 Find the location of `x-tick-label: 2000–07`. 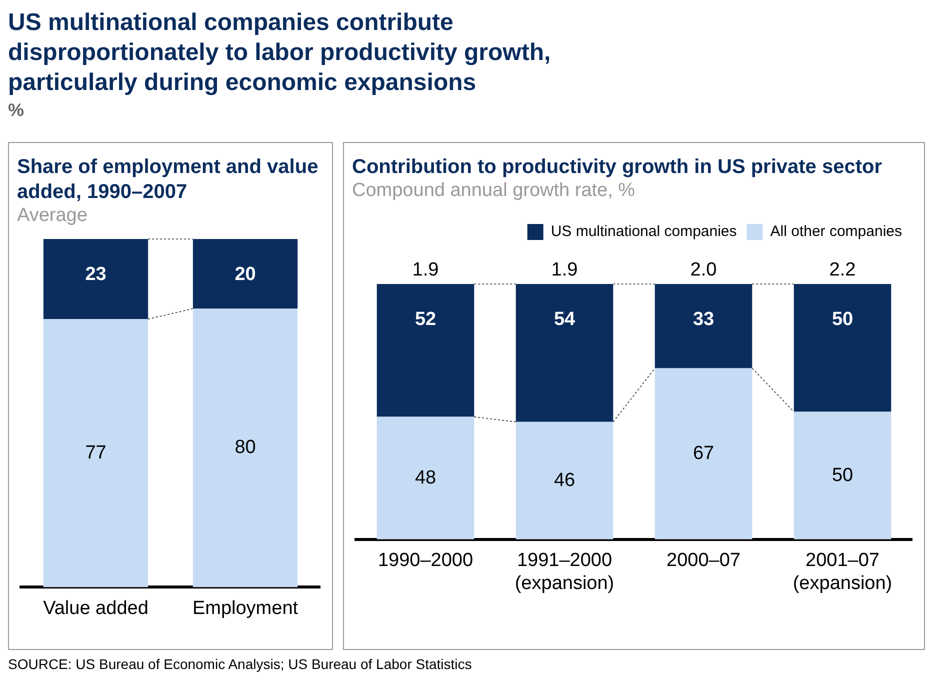

x-tick-label: 2000–07 is located at coordinates (703, 561).